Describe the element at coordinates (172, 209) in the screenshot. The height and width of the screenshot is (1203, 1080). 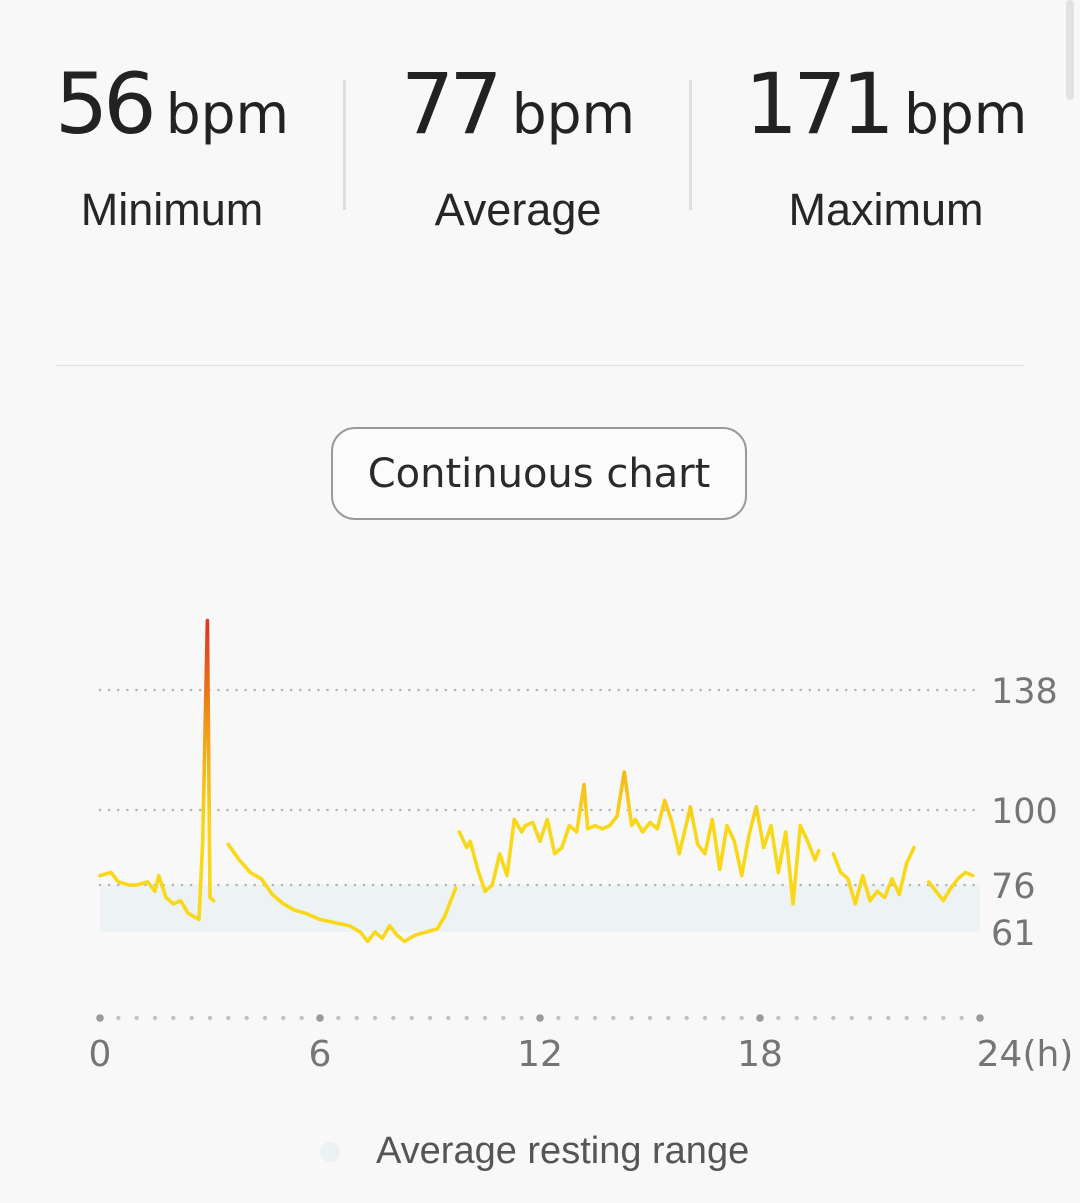
I see `minimum-label: Minimum` at that location.